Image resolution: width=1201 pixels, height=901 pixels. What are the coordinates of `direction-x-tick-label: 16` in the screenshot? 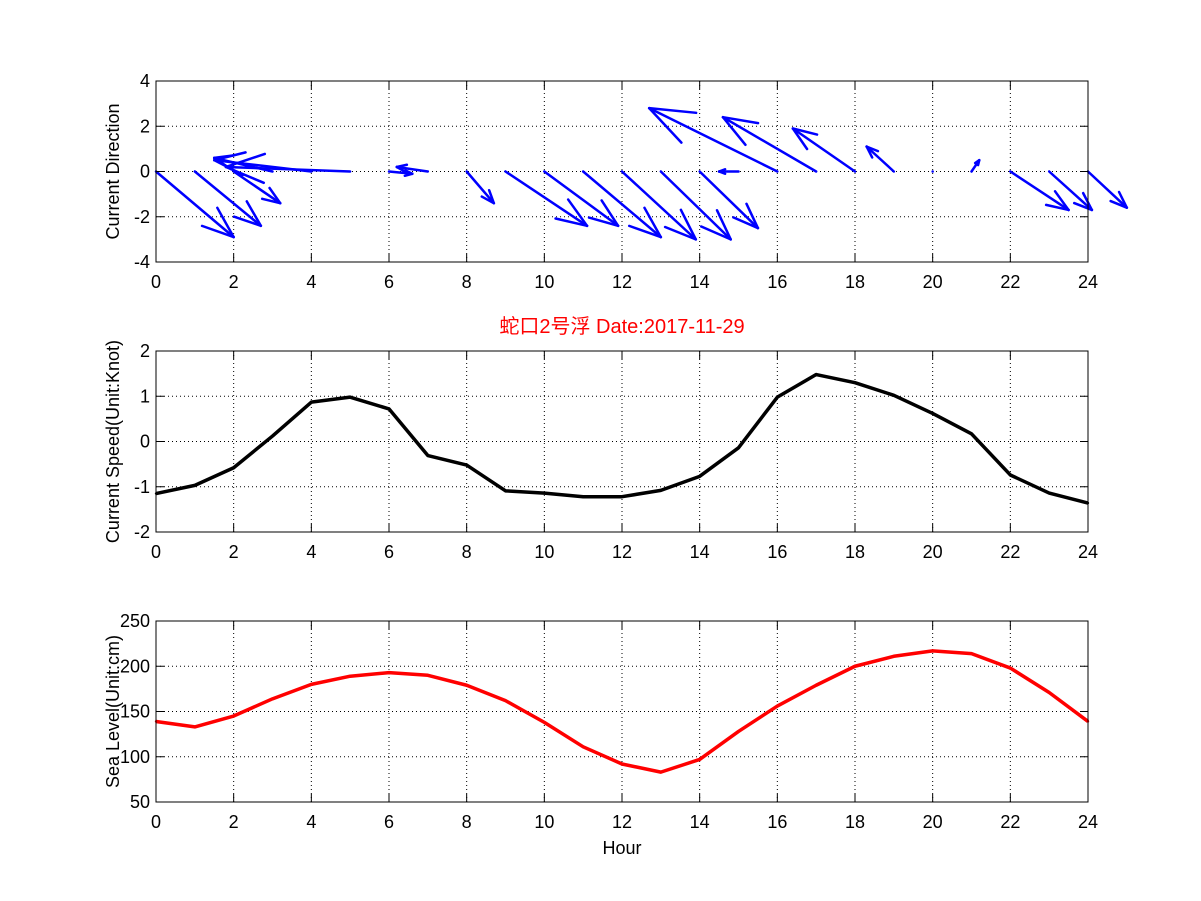 It's located at (777, 282).